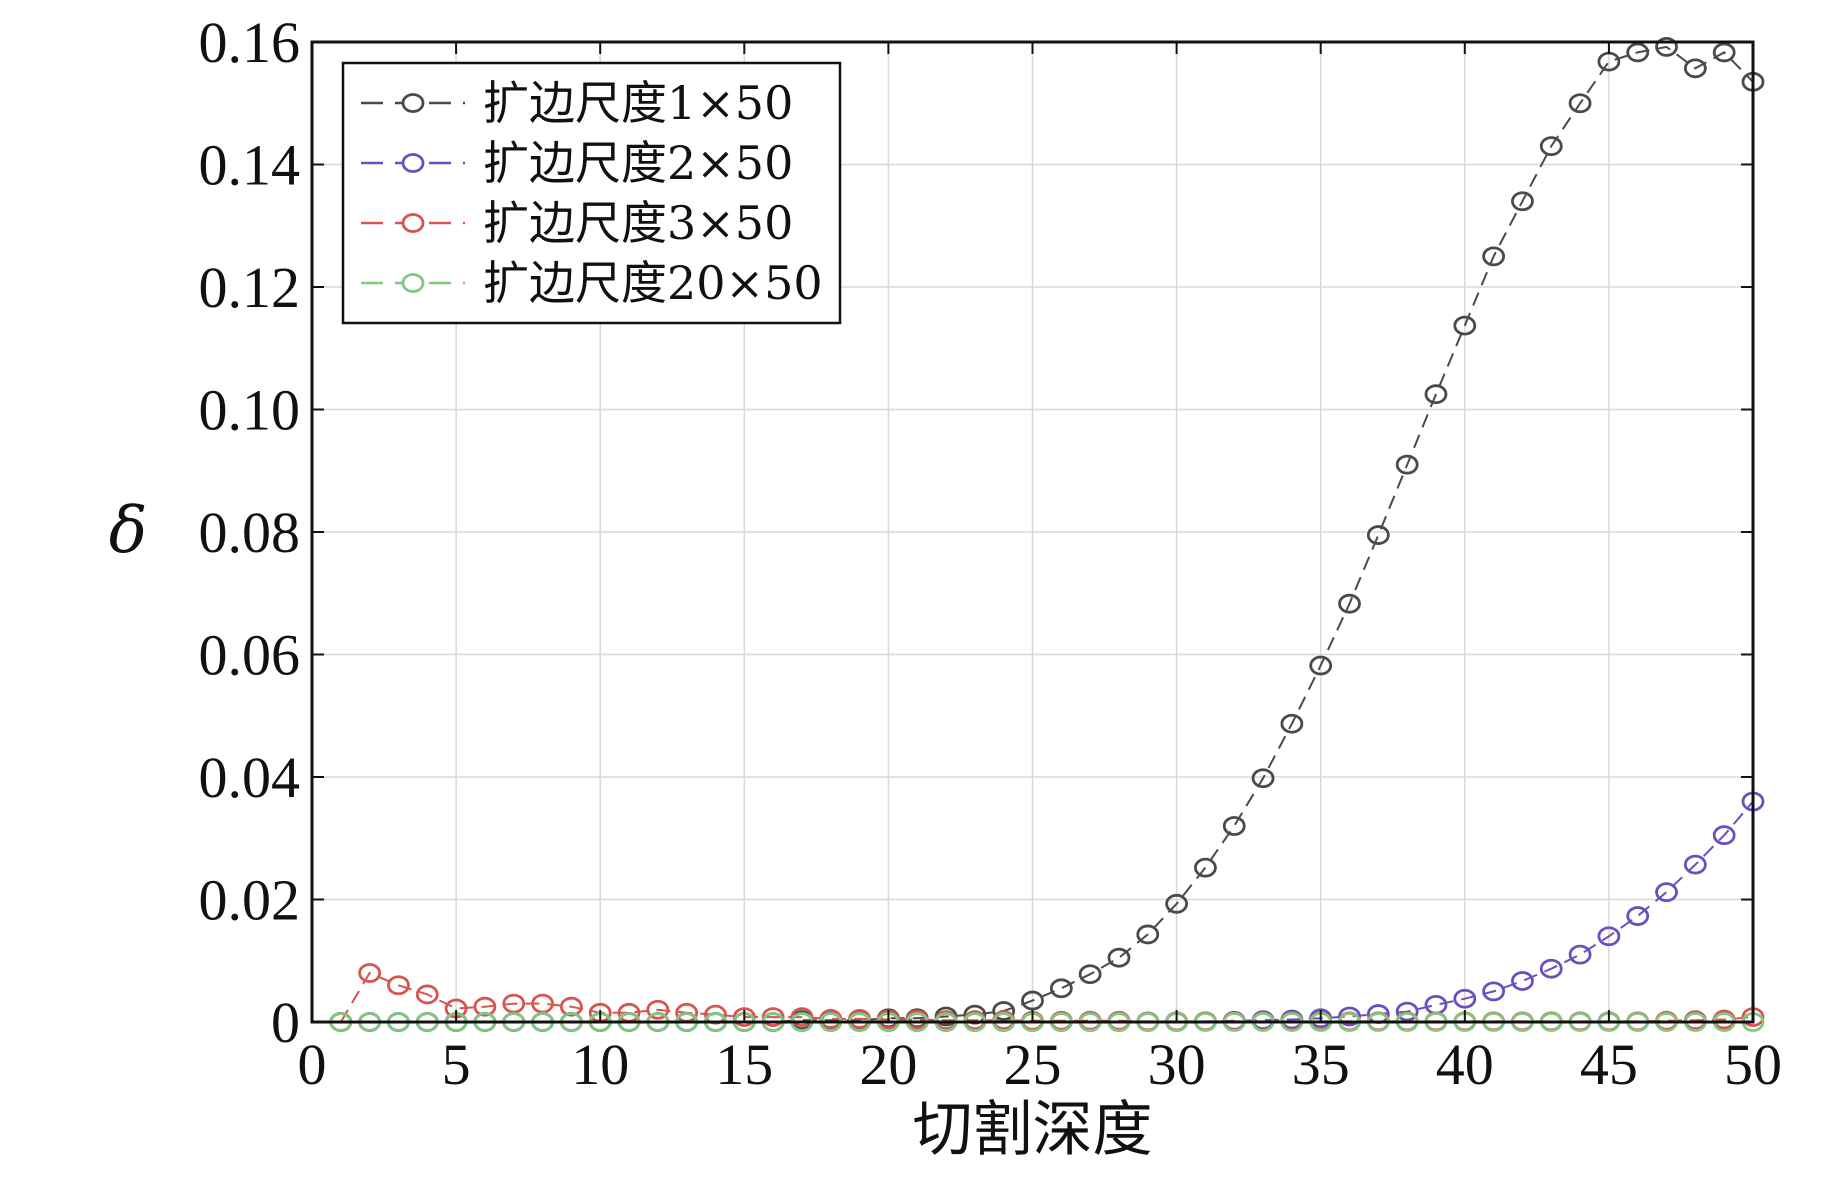 This screenshot has height=1181, width=1843. I want to click on legend-entry-4: 扩边尺度20×50, so click(592, 283).